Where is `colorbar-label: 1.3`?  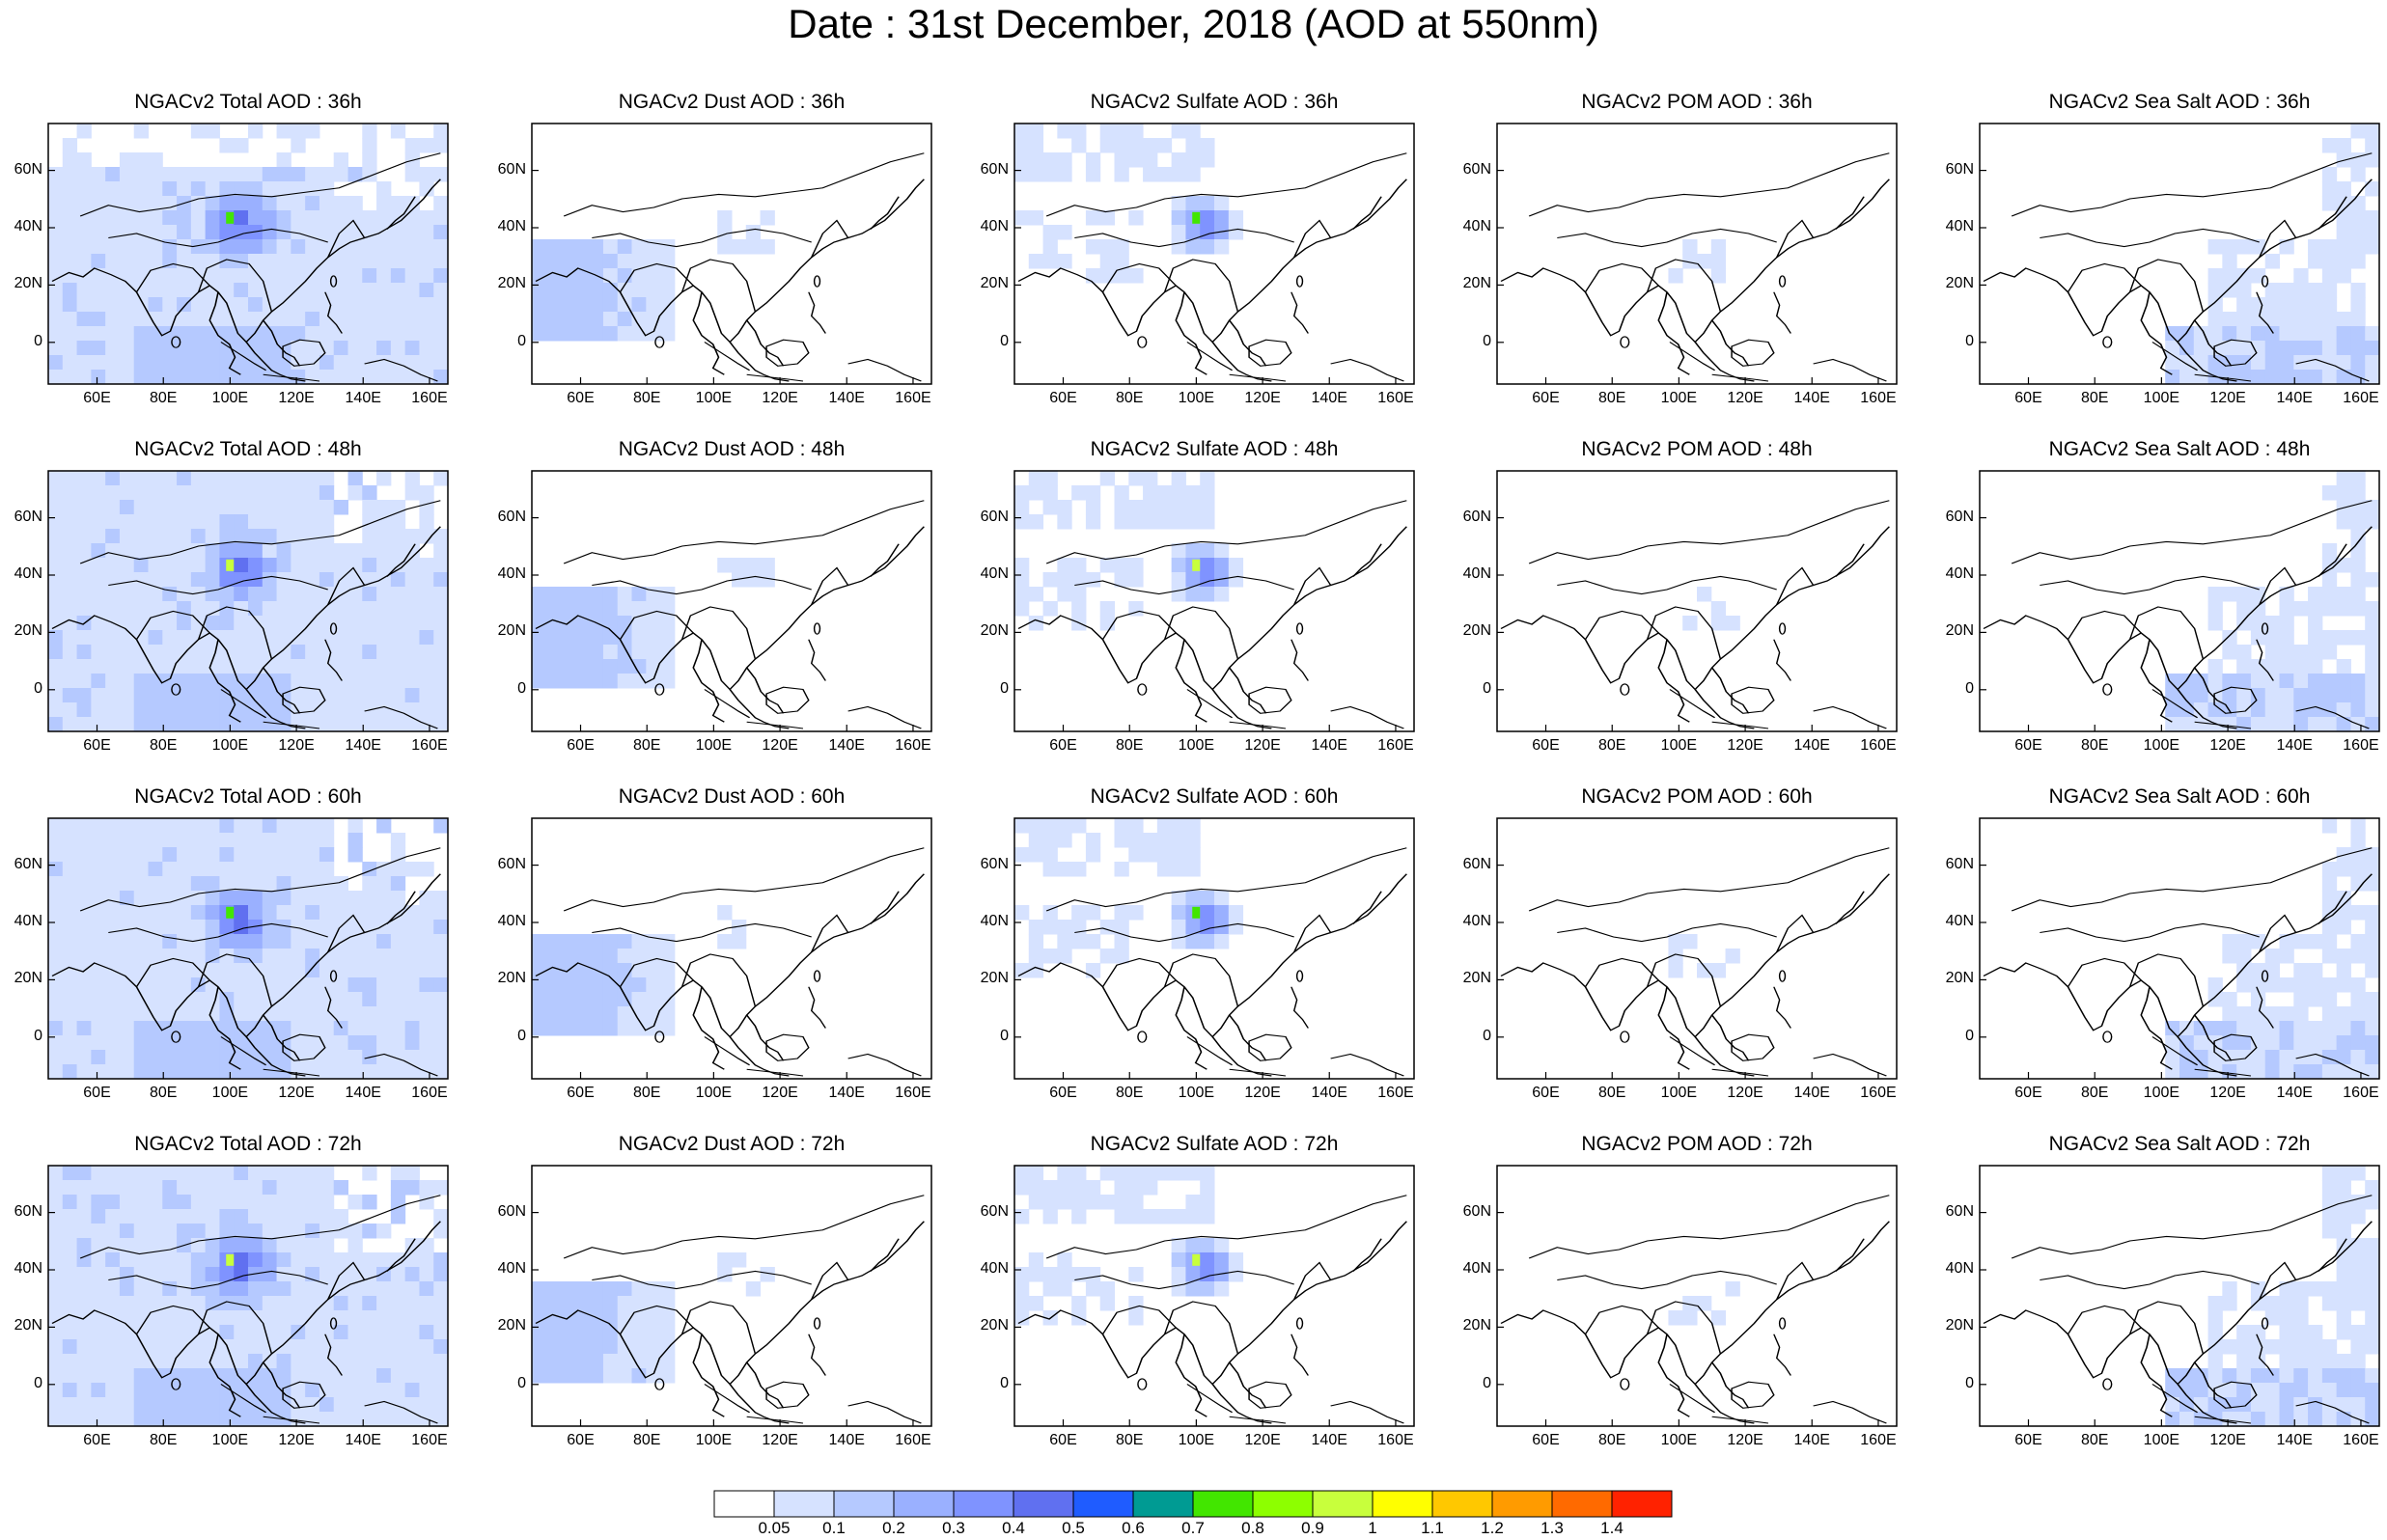 colorbar-label: 1.3 is located at coordinates (1552, 1528).